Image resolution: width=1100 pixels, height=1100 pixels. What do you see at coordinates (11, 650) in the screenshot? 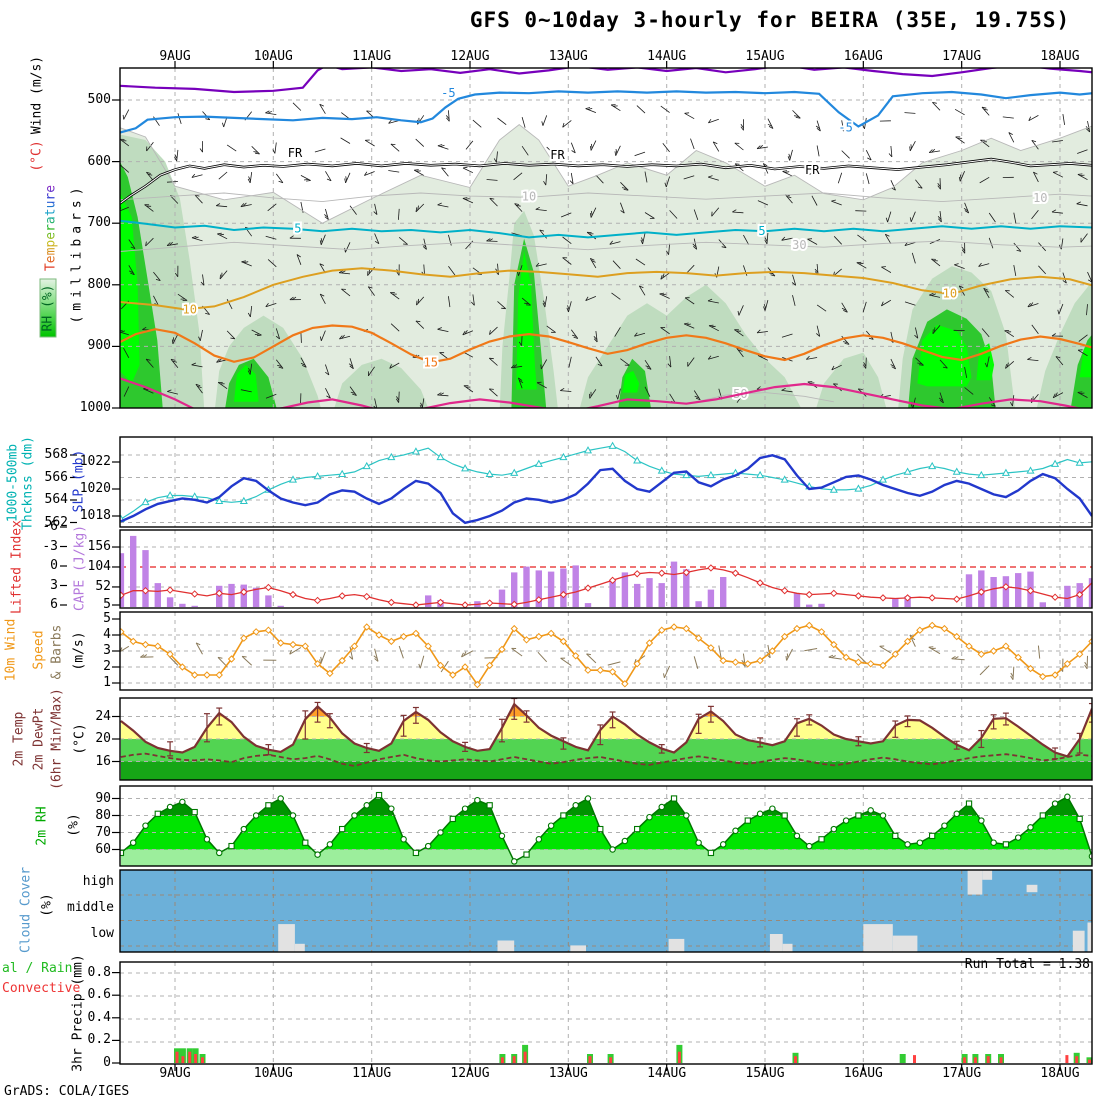
I see `wind10m-axis-label: 10m Wind` at bounding box center [11, 650].